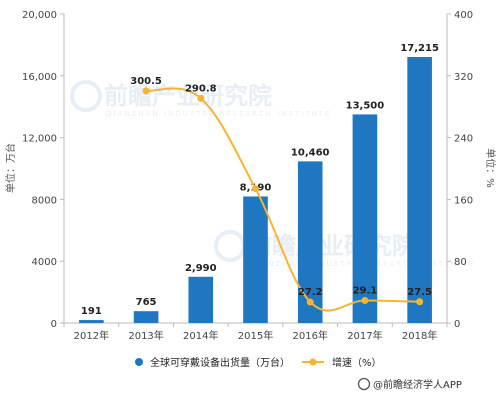 The height and width of the screenshot is (400, 500). What do you see at coordinates (310, 292) in the screenshot?
I see `growth-value-label: 27.2` at bounding box center [310, 292].